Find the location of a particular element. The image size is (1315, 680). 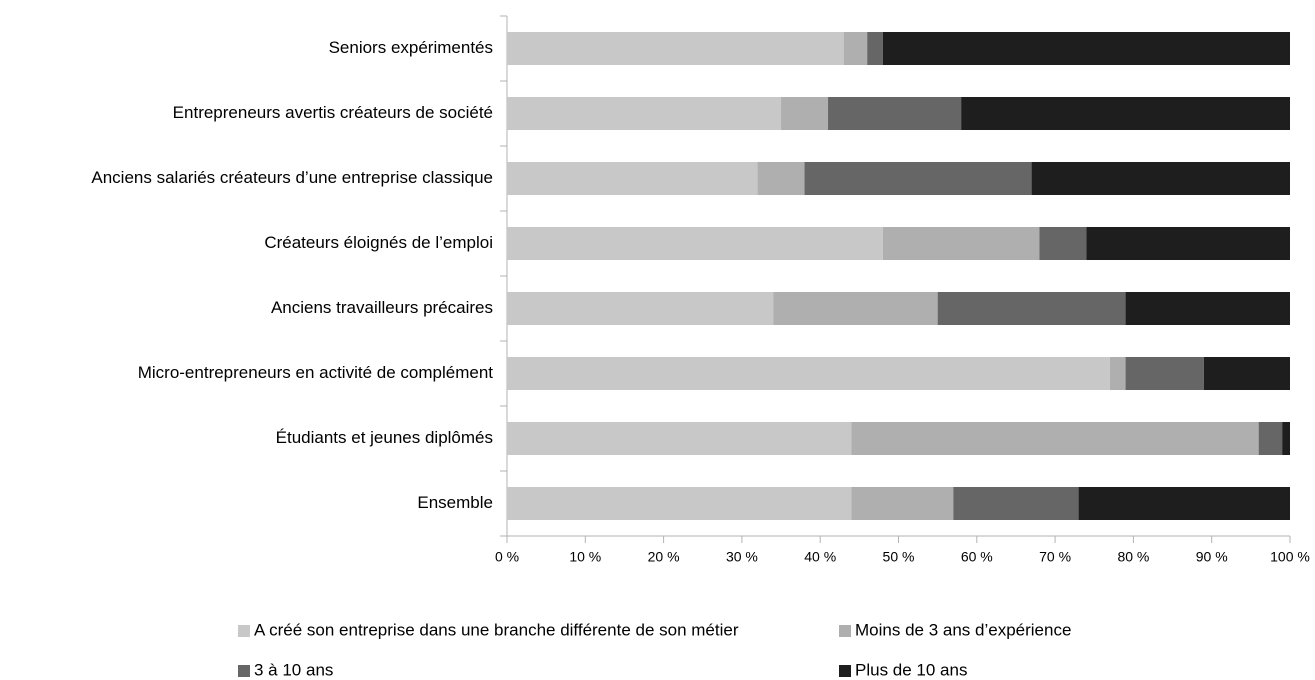

x-tick-label: 50 % is located at coordinates (899, 557).